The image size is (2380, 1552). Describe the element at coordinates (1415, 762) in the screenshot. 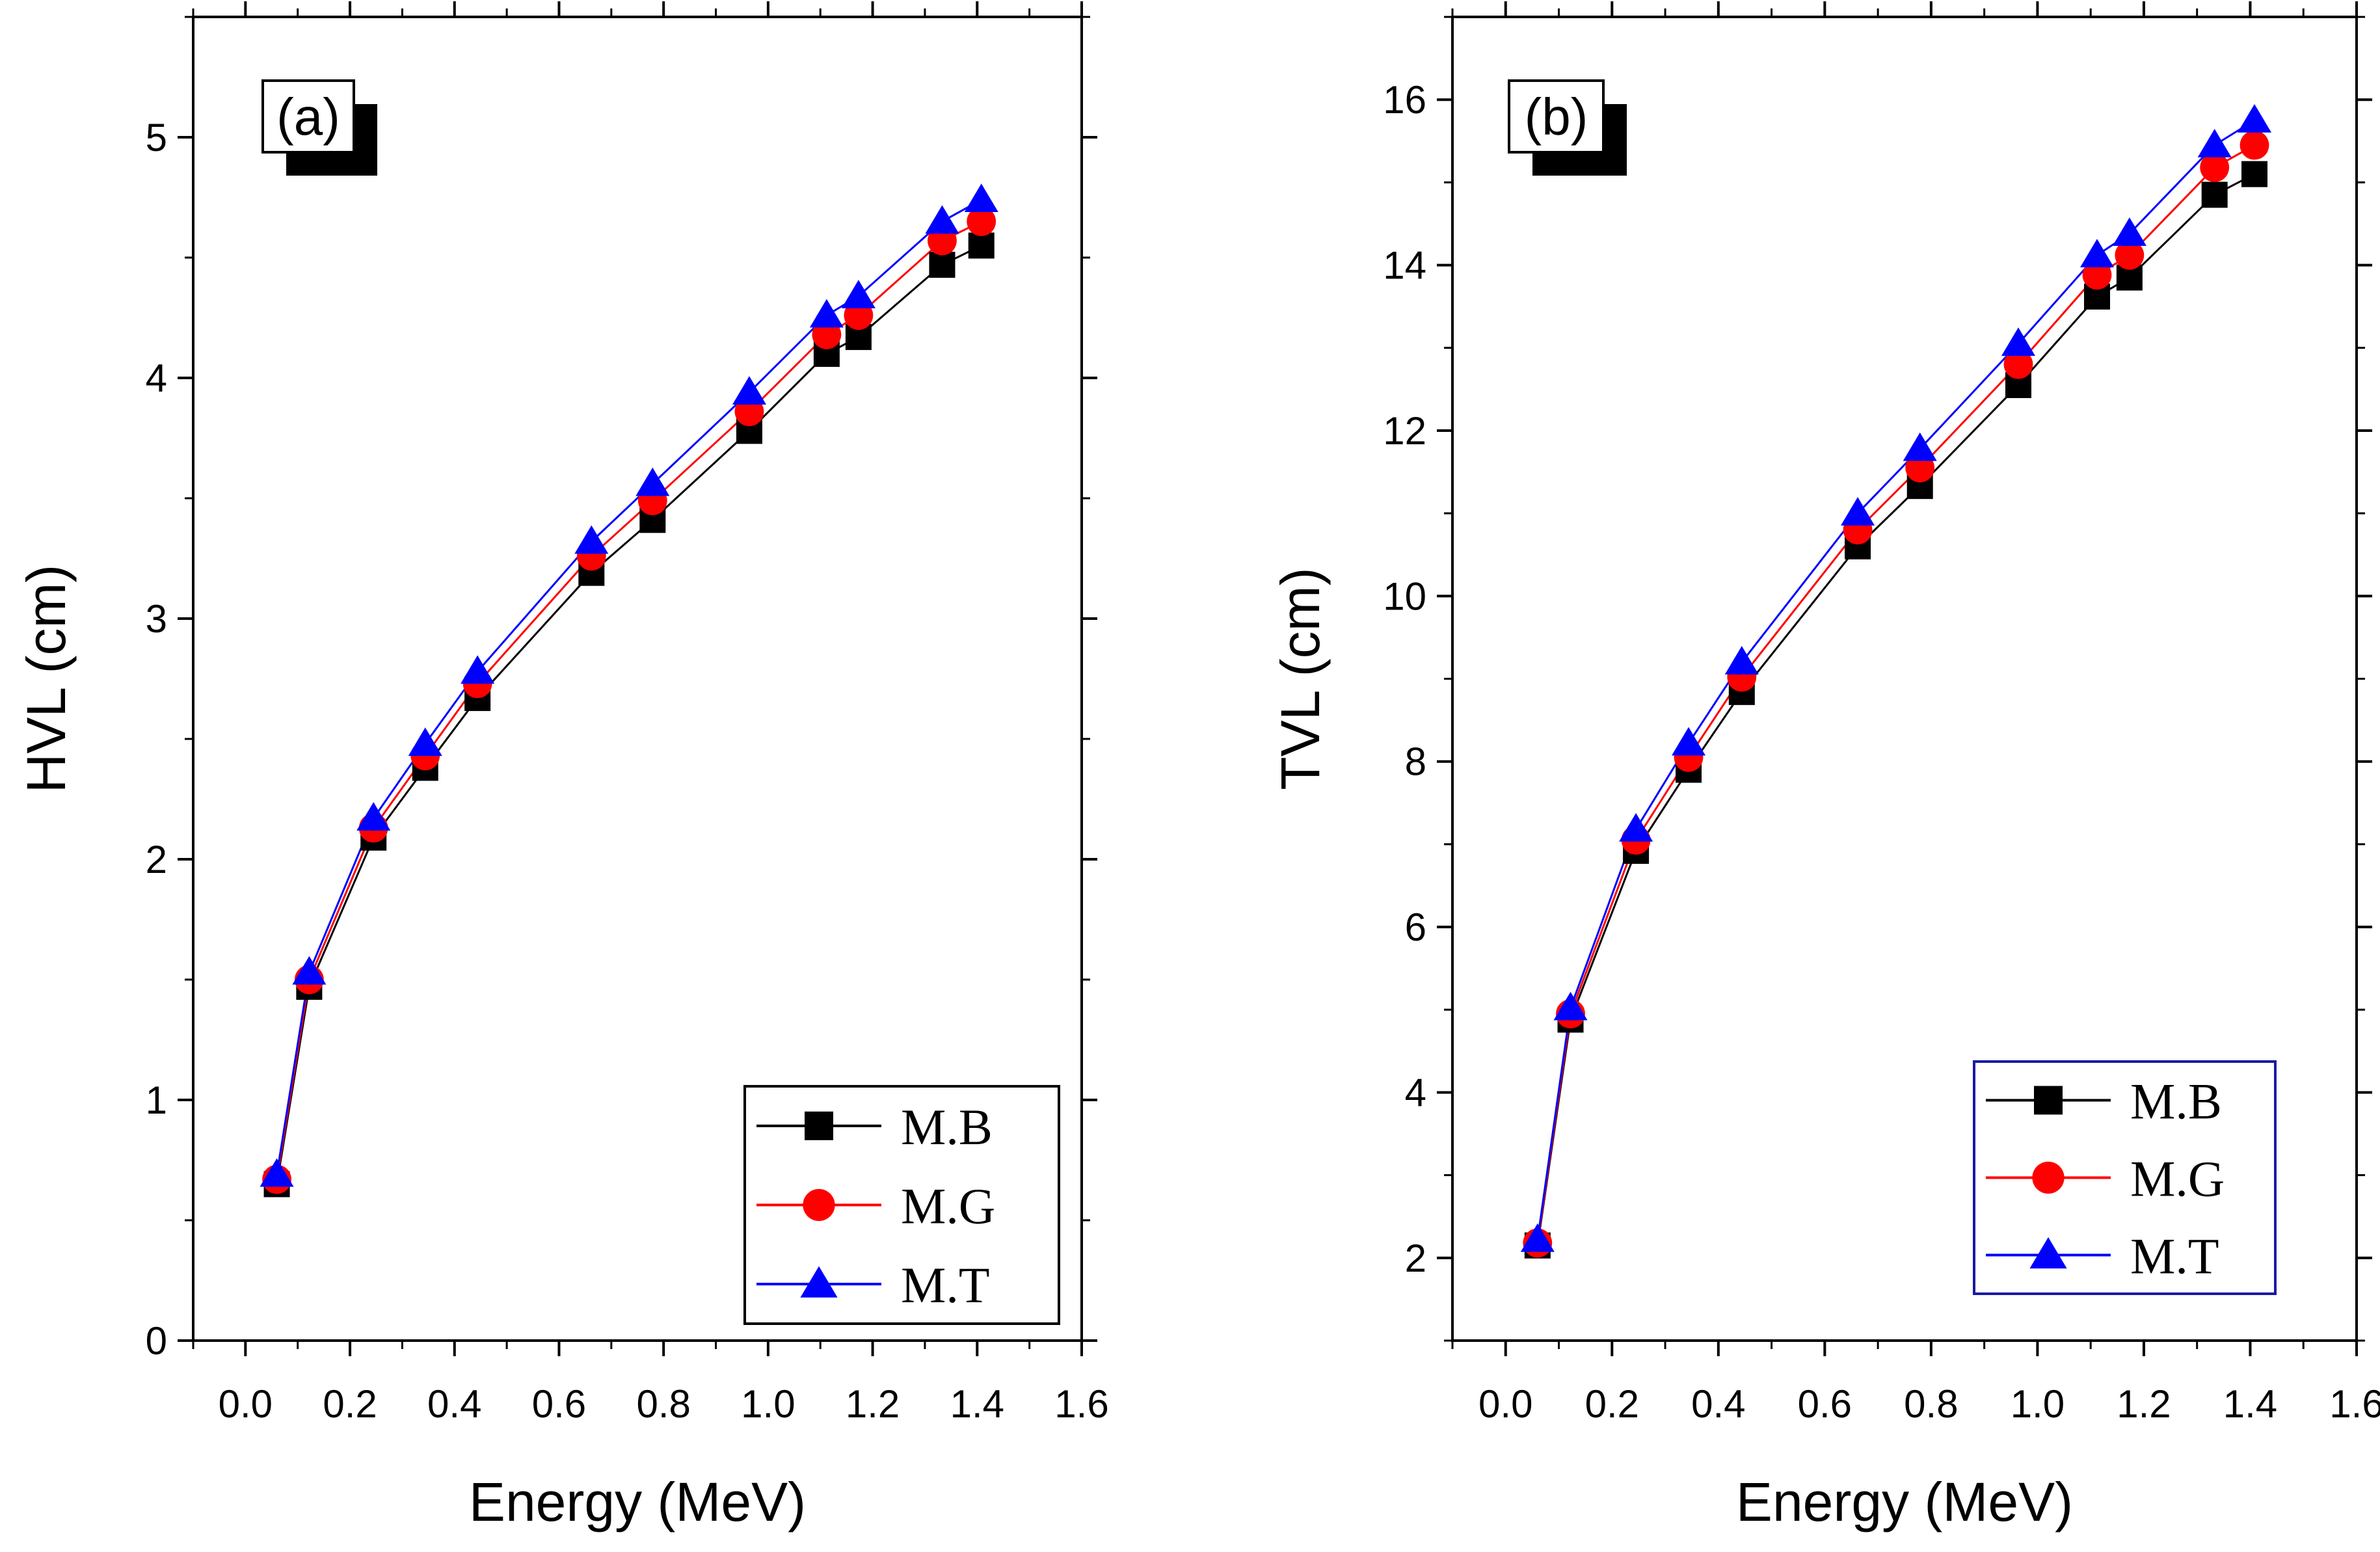

I see `y-tick-label: 8` at that location.